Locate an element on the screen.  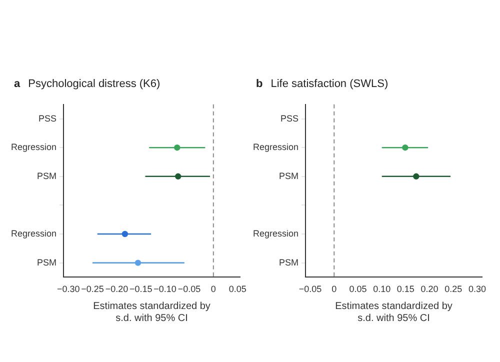
x-tick-label: 0.30 is located at coordinates (477, 289).